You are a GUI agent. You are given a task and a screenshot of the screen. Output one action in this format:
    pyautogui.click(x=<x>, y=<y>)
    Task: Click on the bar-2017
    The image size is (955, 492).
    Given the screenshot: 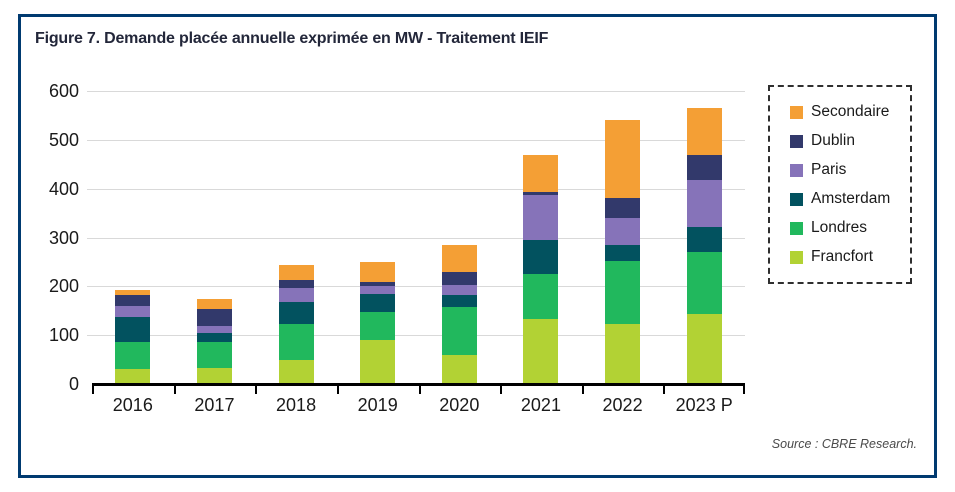 What is the action you would take?
    pyautogui.click(x=214, y=341)
    